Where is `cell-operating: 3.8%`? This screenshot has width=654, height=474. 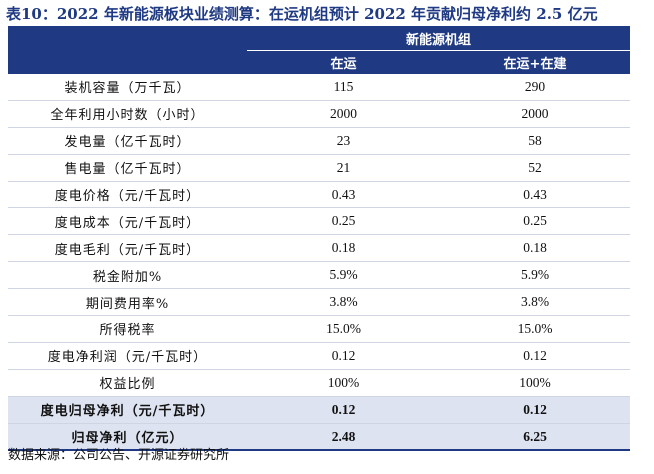 cell-operating: 3.8% is located at coordinates (343, 302).